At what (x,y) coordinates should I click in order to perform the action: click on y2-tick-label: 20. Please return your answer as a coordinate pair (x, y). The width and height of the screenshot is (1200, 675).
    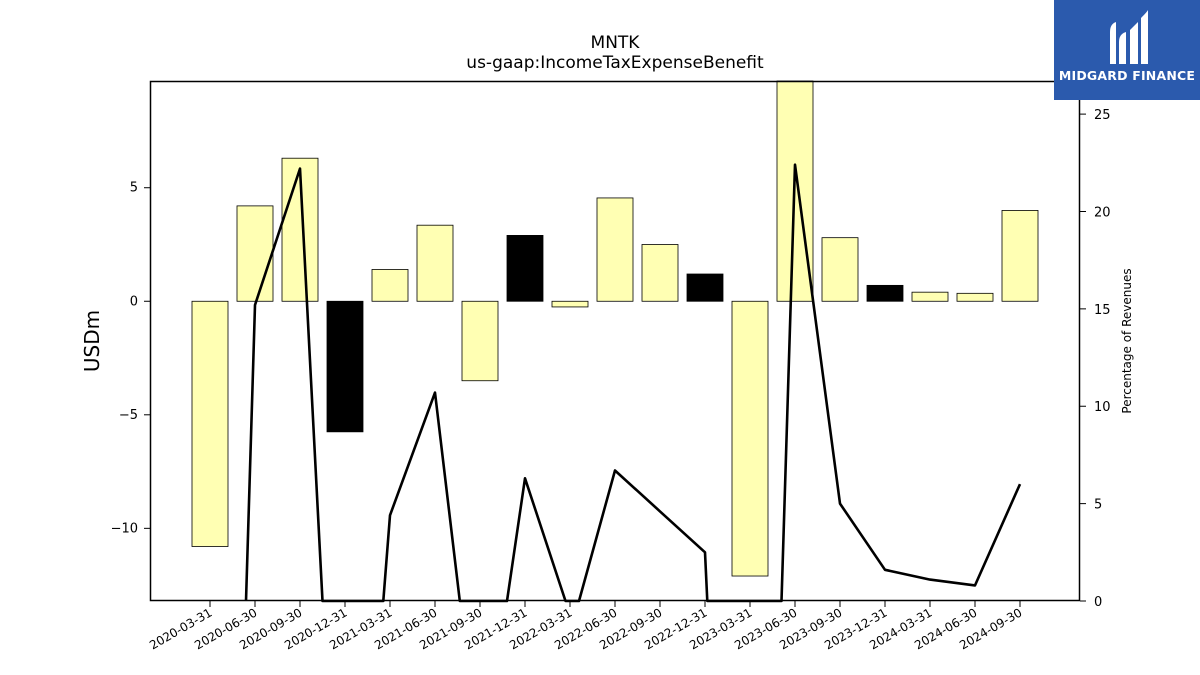
    Looking at the image, I should click on (1102, 212).